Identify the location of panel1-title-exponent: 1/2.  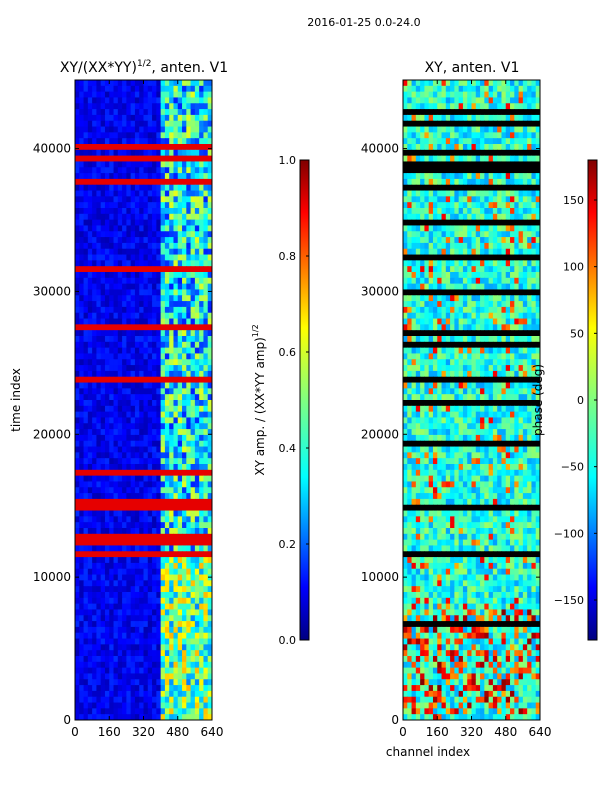
(144, 64).